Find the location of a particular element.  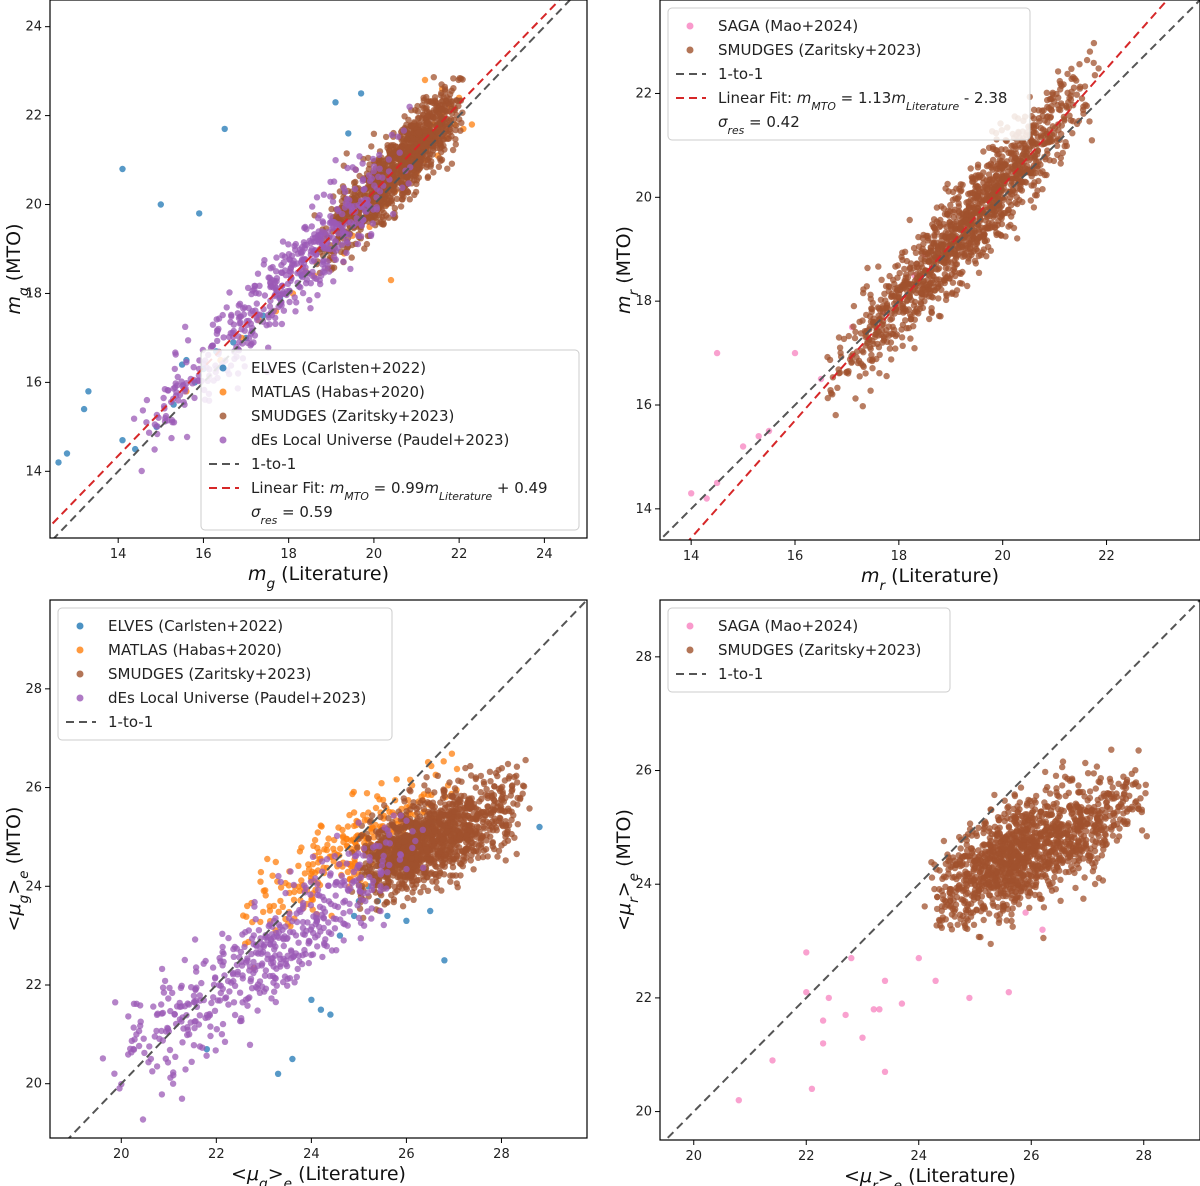

legend-entry-elves-carlsten-2022: ELVES (Carlsten+2022) is located at coordinates (338, 368).